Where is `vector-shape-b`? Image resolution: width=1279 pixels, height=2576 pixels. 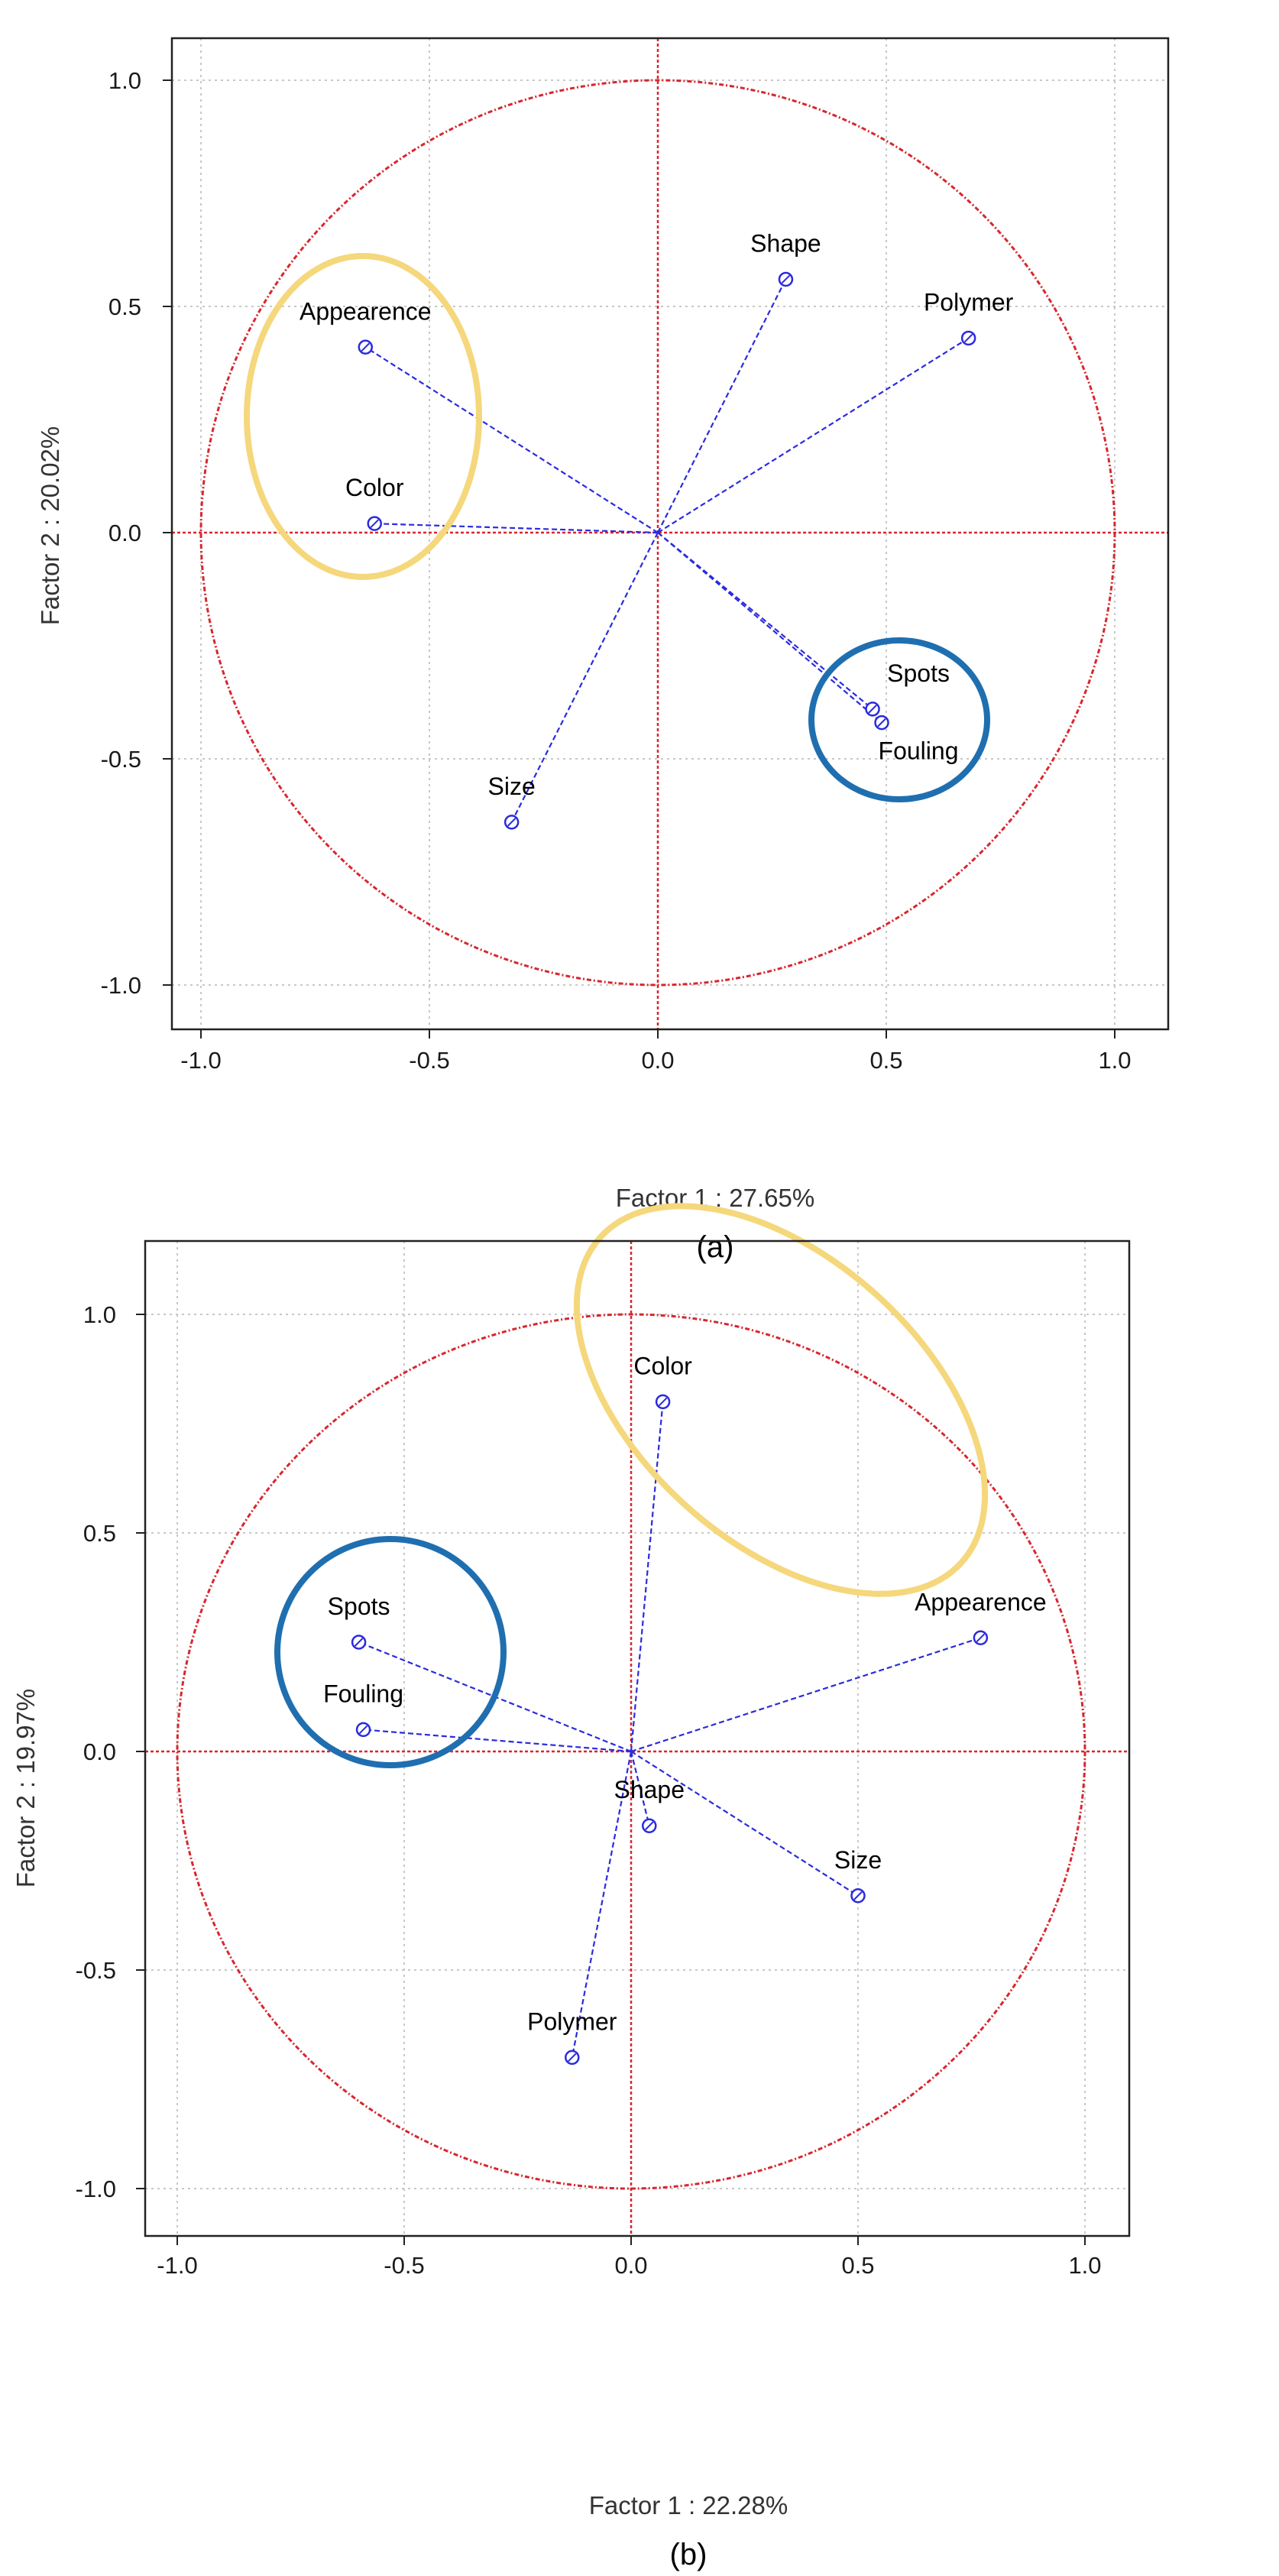 vector-shape-b is located at coordinates (640, 1789).